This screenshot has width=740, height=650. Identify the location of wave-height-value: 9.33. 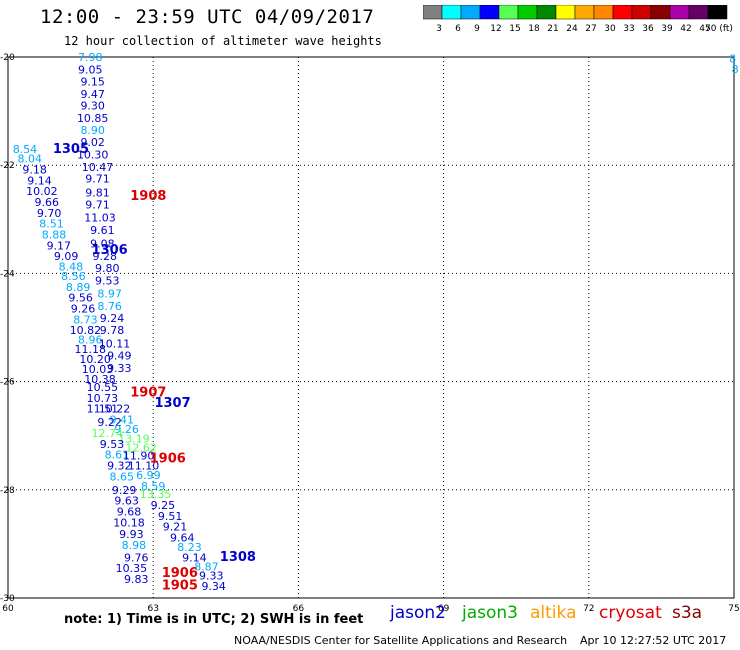
(211, 575).